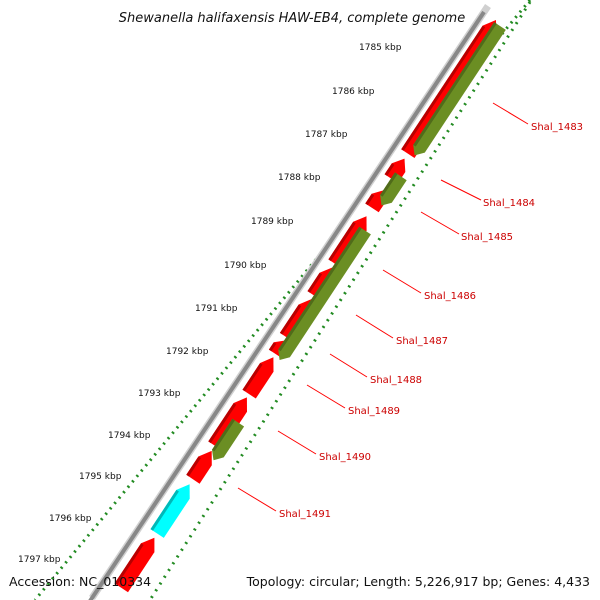  What do you see at coordinates (326, 135) in the screenshot?
I see `kbp-tick-label: 1787 kbp` at bounding box center [326, 135].